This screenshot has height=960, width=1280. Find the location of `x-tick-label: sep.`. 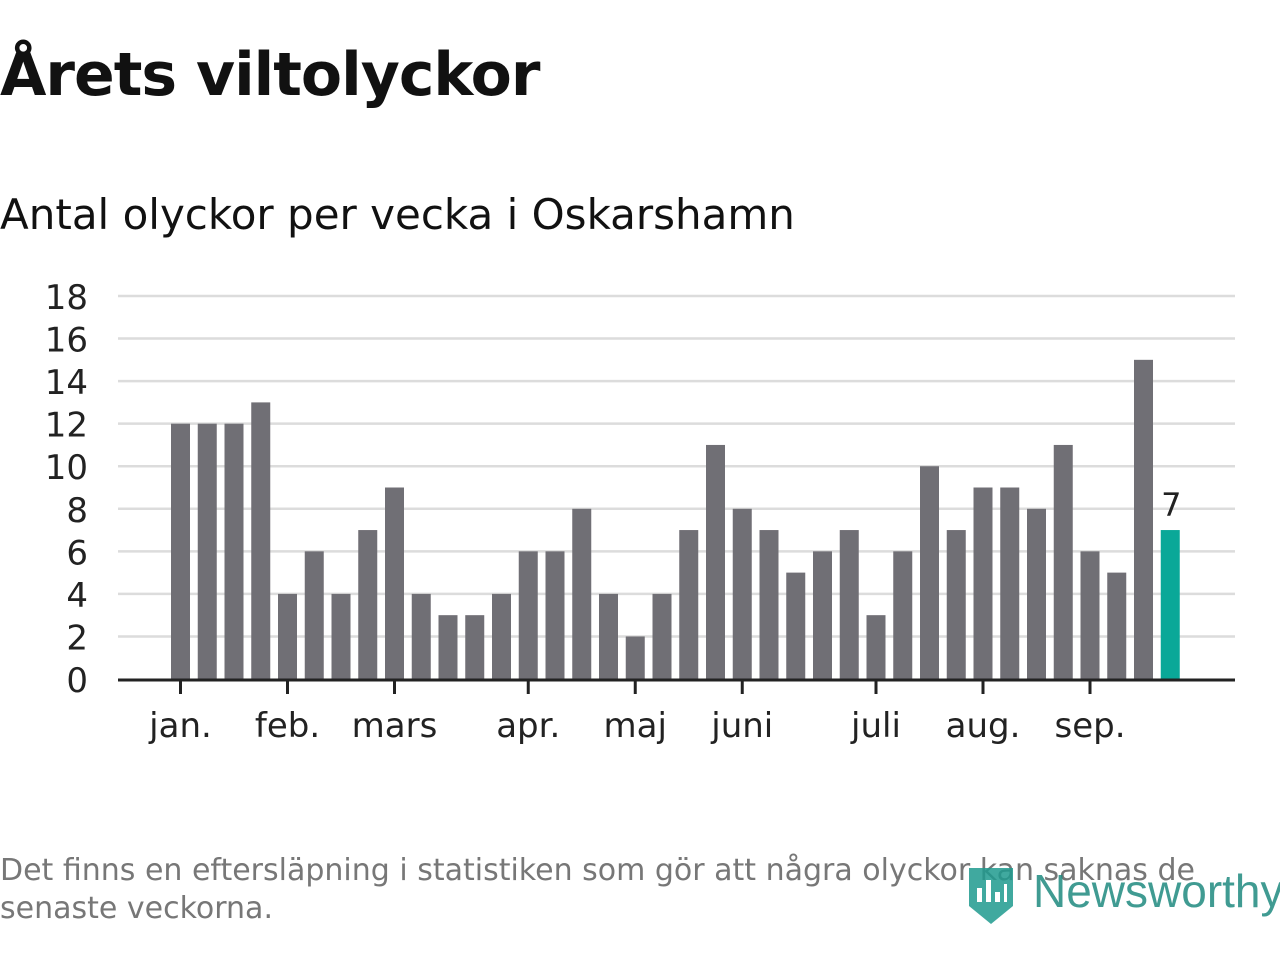

x-tick-label: sep. is located at coordinates (1089, 726).